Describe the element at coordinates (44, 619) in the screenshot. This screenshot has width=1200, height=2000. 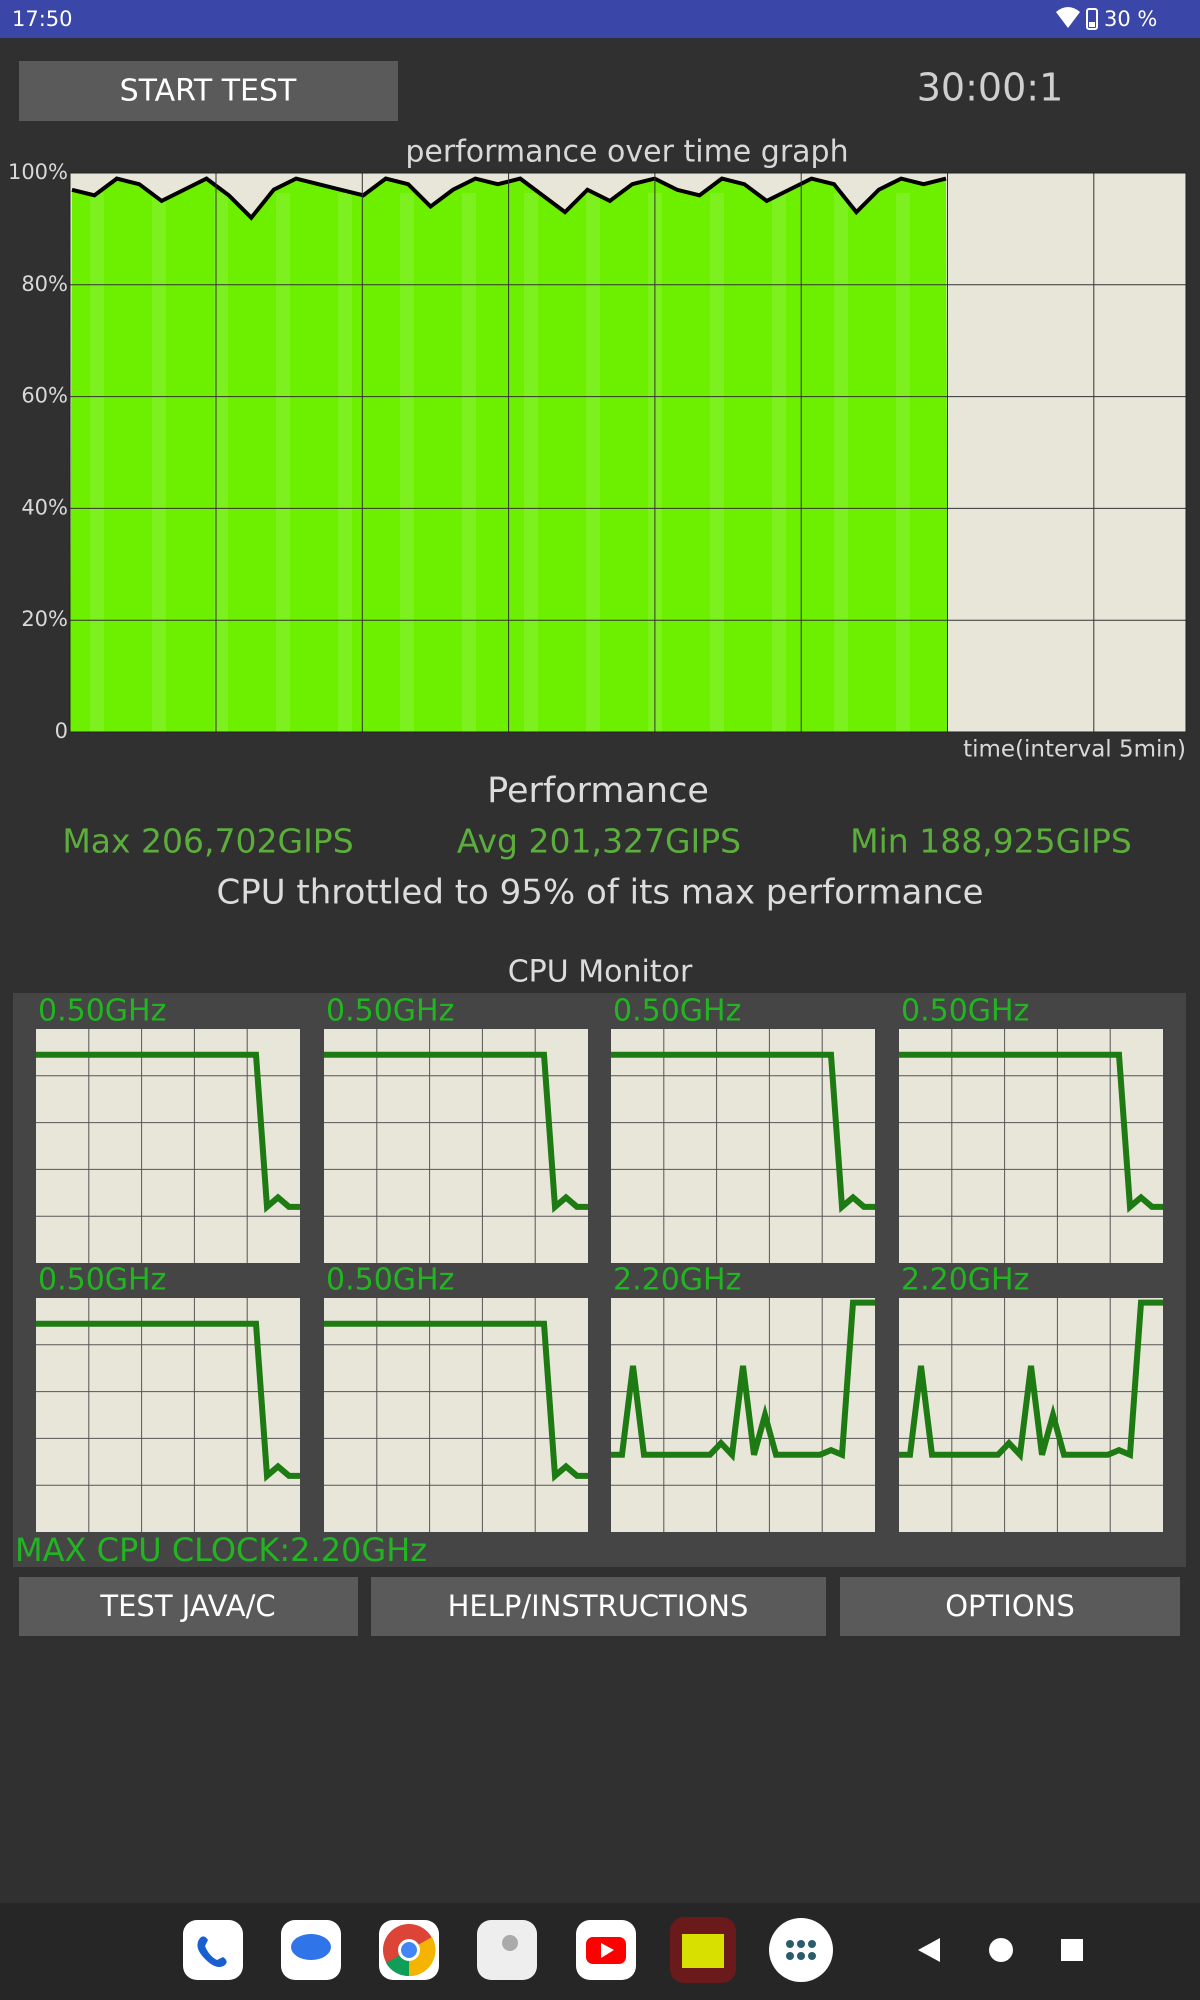
I see `y-tick-label: 20%` at that location.